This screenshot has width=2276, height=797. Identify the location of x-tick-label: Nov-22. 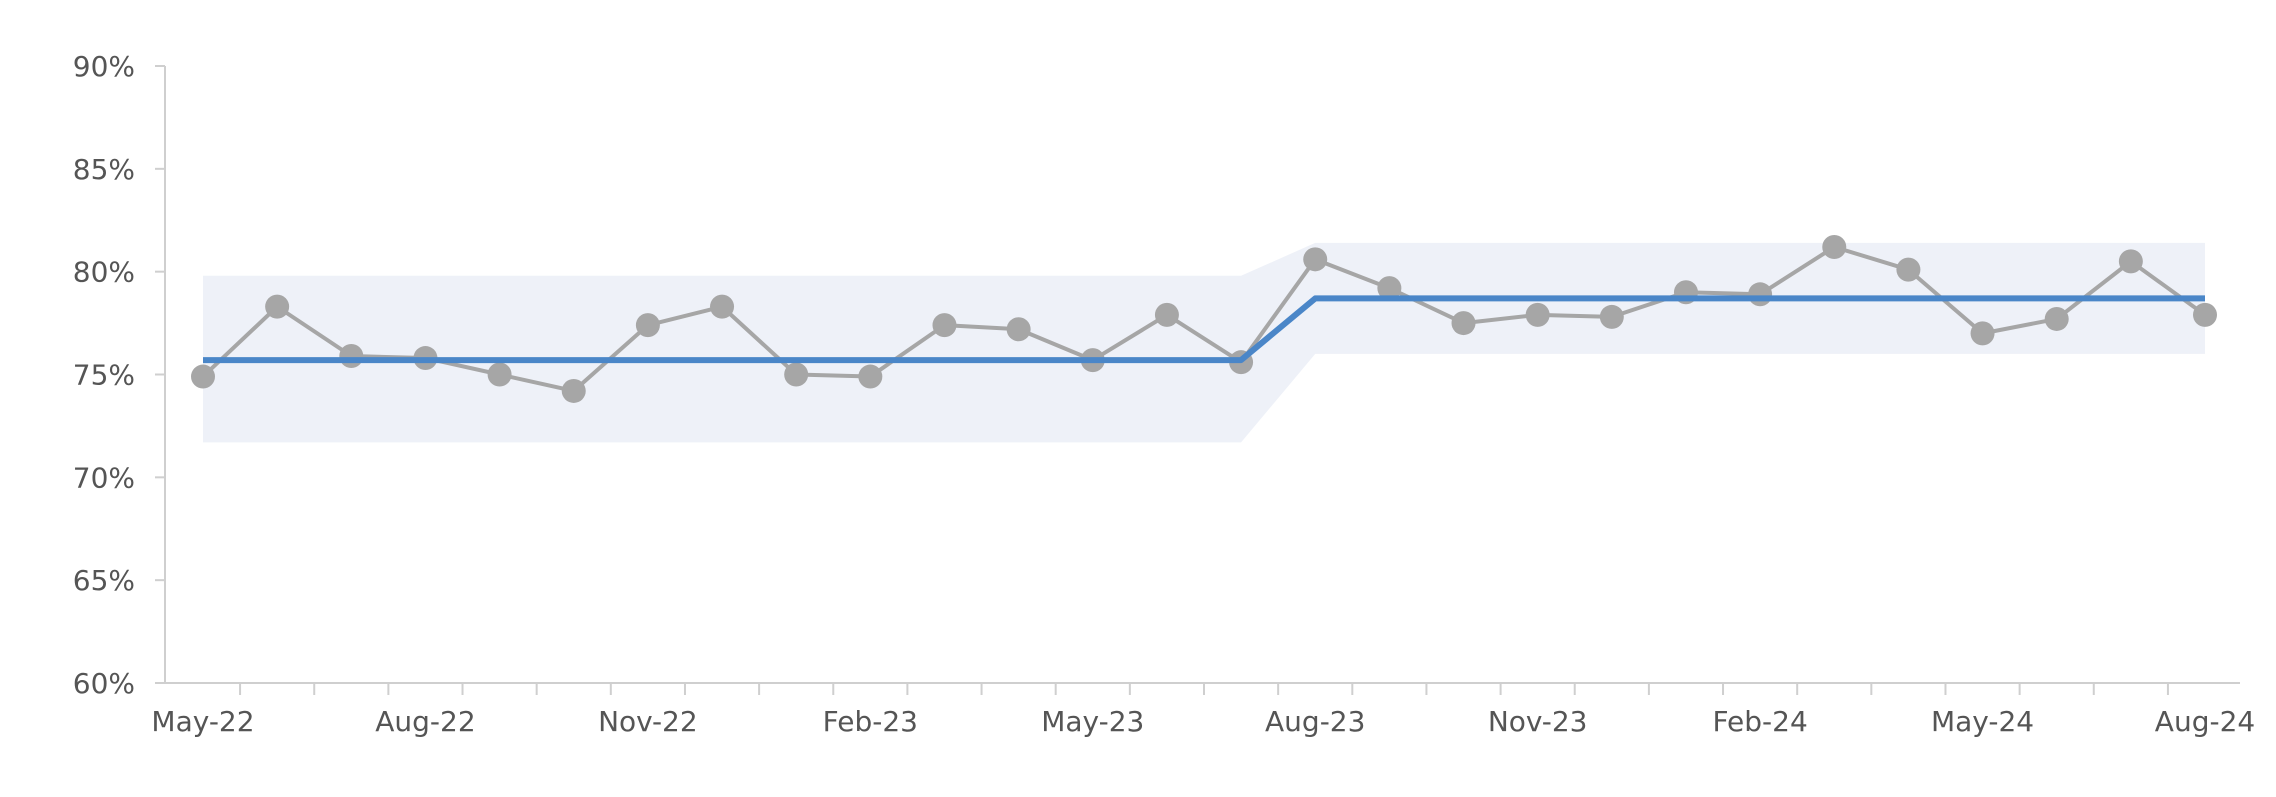
(648, 721).